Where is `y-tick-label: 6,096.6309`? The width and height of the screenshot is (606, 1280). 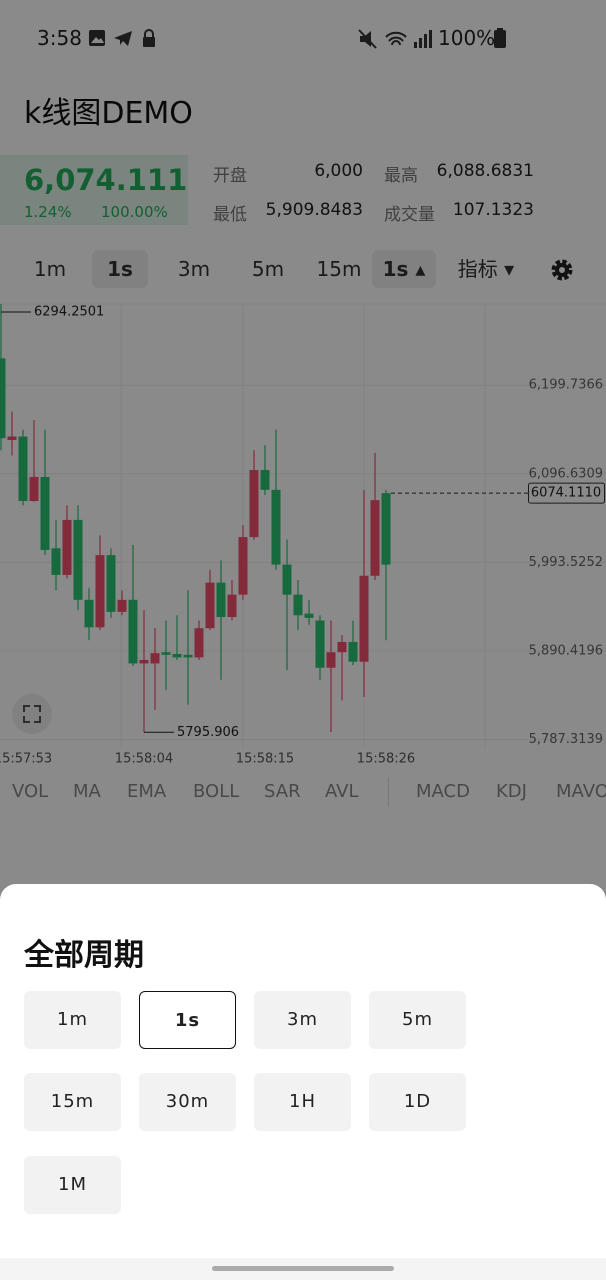 y-tick-label: 6,096.6309 is located at coordinates (566, 473).